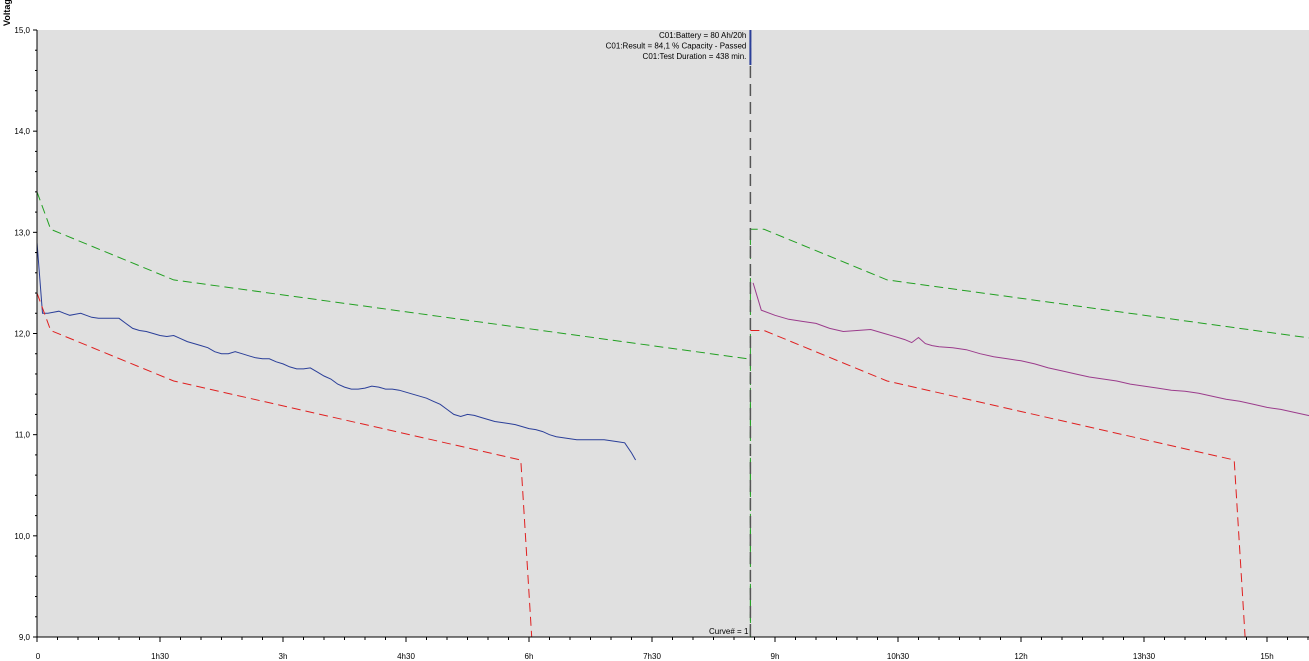  I want to click on x-tick-label: 6h, so click(529, 656).